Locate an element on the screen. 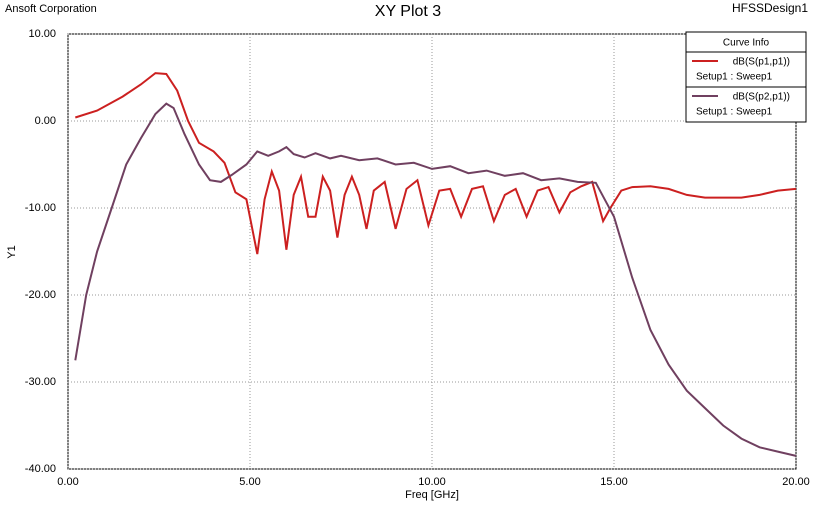  legend-label: dB(S(p2,p1)) is located at coordinates (761, 97).